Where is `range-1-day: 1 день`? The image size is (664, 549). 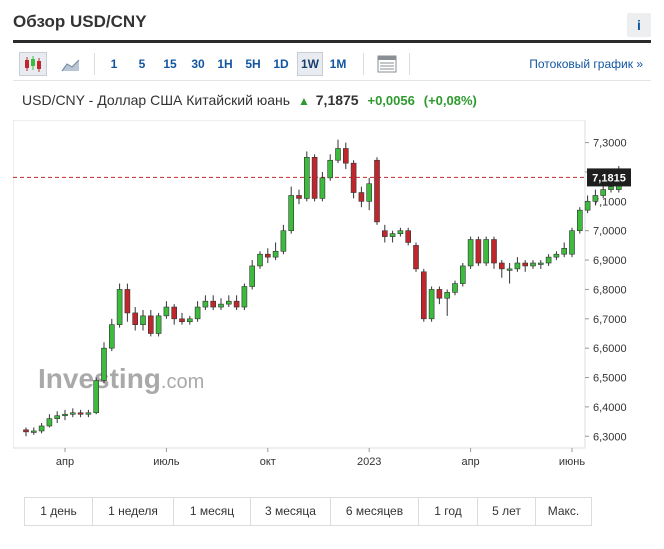 range-1-day: 1 день is located at coordinates (59, 511).